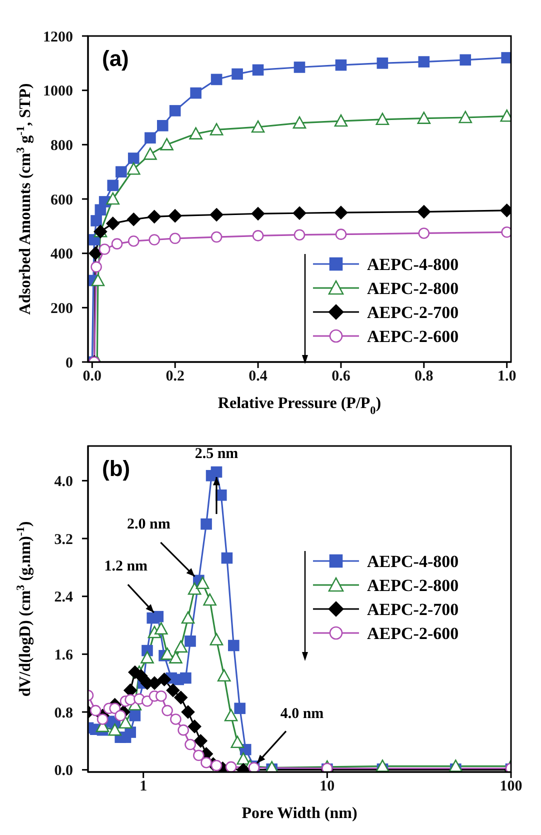 This screenshot has height=835, width=541. Describe the element at coordinates (61, 308) in the screenshot. I see `y-tick-label: 200` at that location.